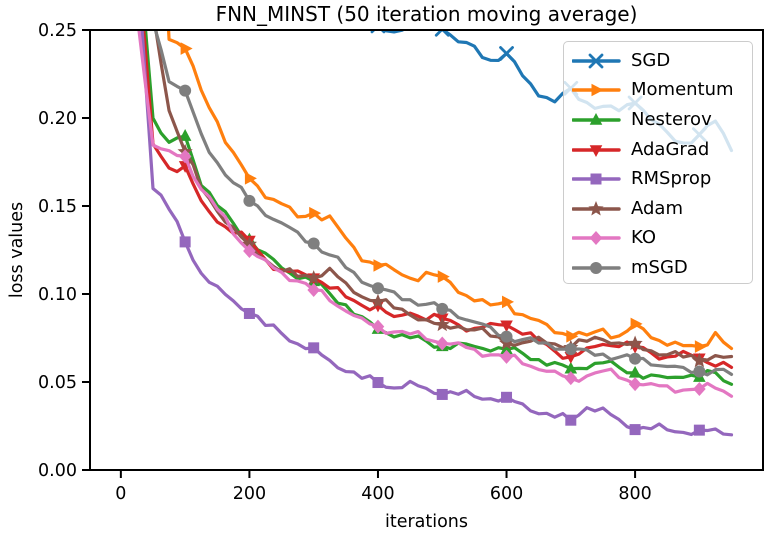 This screenshot has width=767, height=540. Describe the element at coordinates (596, 238) in the screenshot. I see `legend-swatch-ko` at that location.